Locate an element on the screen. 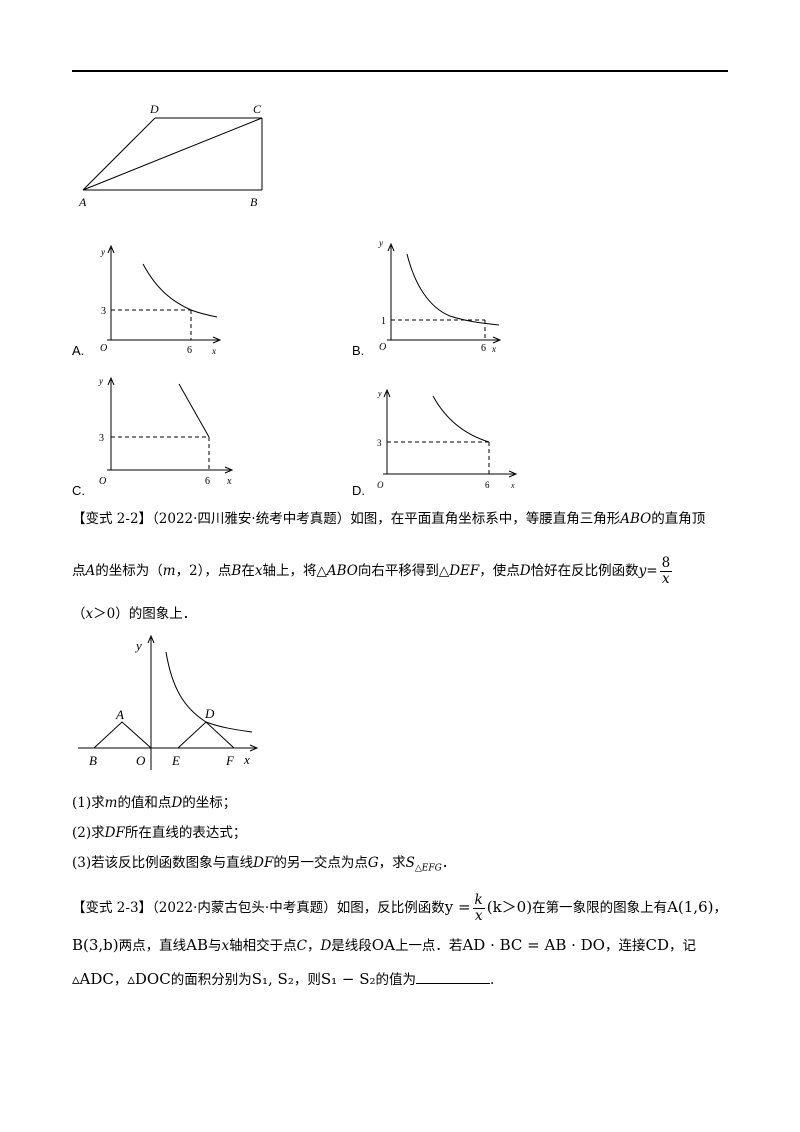  svg-text: D is located at coordinates (209, 713).